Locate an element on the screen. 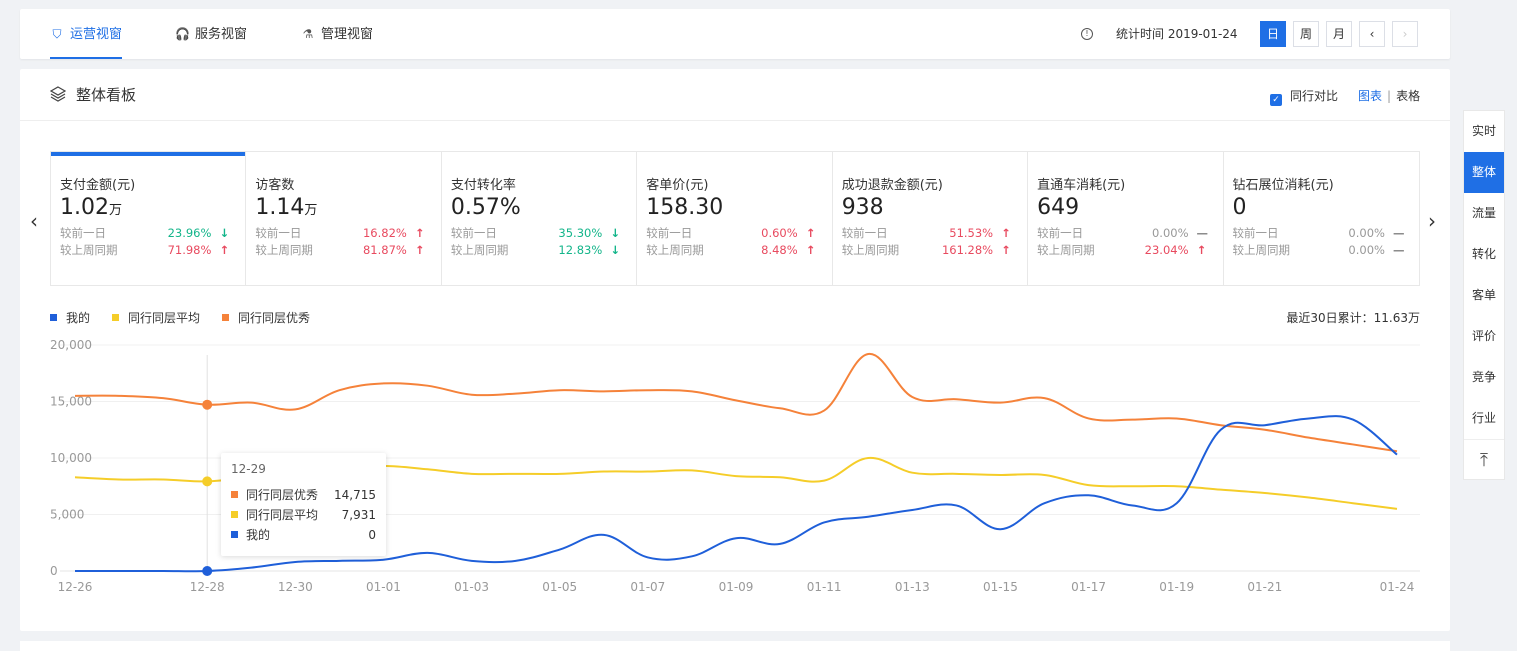  x-tick-label: 01-09 is located at coordinates (736, 587).